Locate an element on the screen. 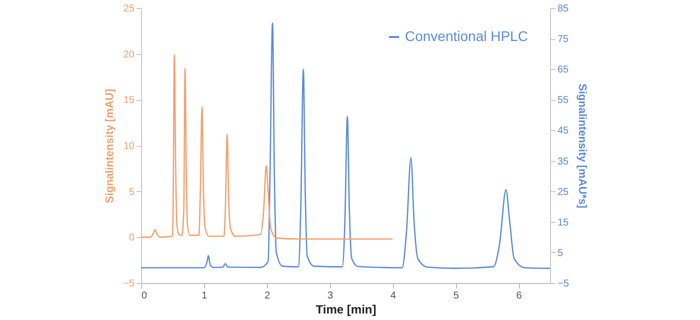 This screenshot has width=700, height=320. y-tick-label: 10 is located at coordinates (129, 146).